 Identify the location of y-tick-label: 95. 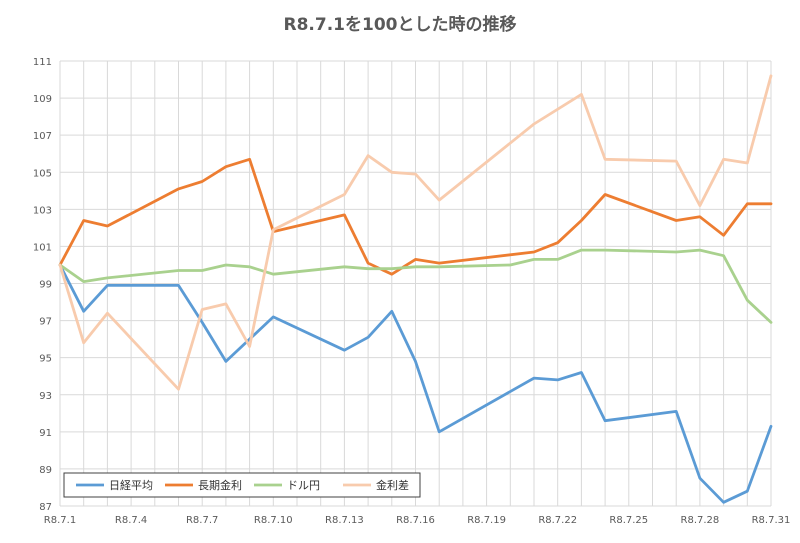
(45, 359).